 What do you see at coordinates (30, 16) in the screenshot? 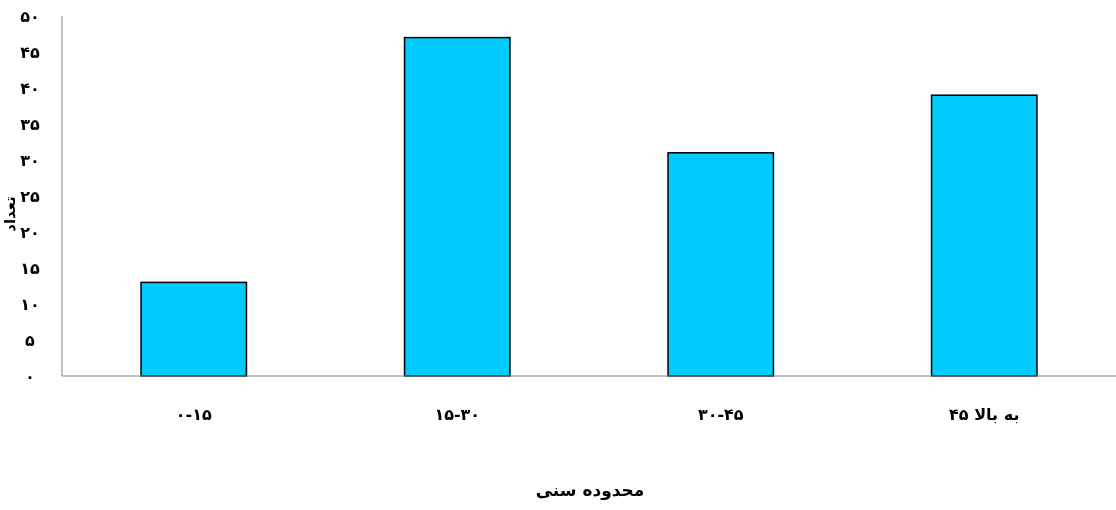
I see `y-tick-label: ۵۰` at bounding box center [30, 16].